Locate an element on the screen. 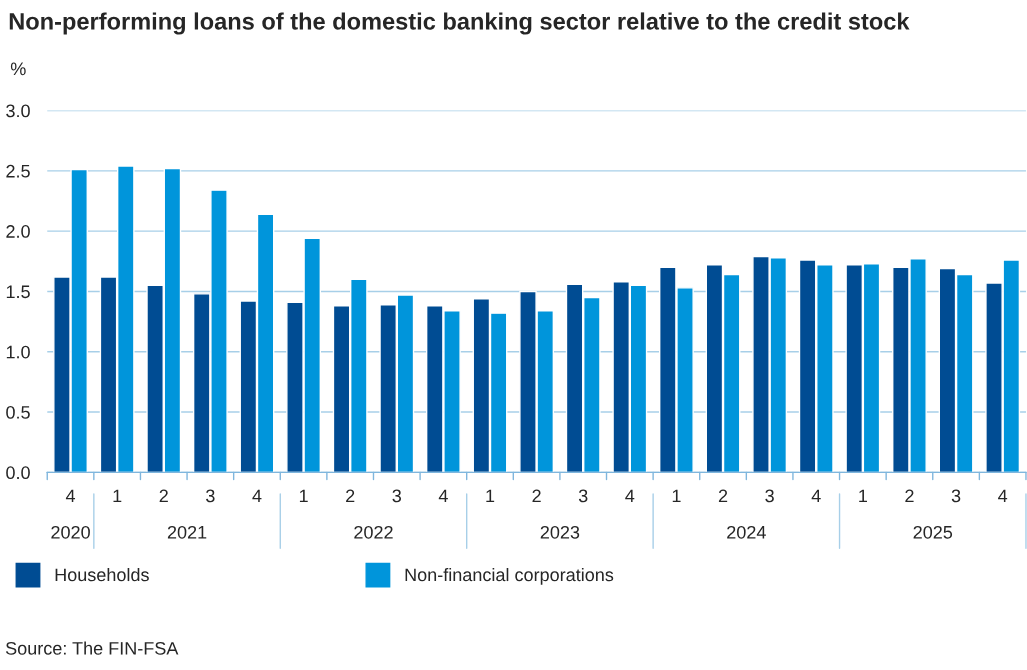 Image resolution: width=1027 pixels, height=670 pixels. y-tick-label: 0.5 is located at coordinates (18, 412).